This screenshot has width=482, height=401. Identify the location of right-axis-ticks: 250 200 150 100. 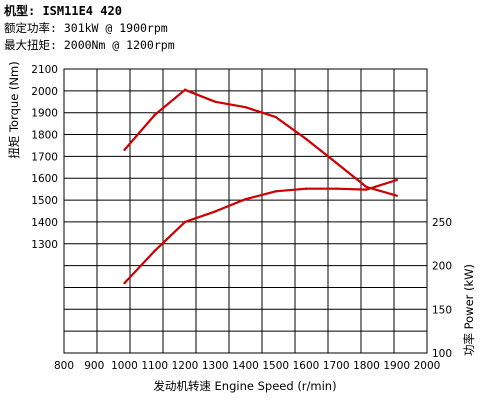
(442, 288).